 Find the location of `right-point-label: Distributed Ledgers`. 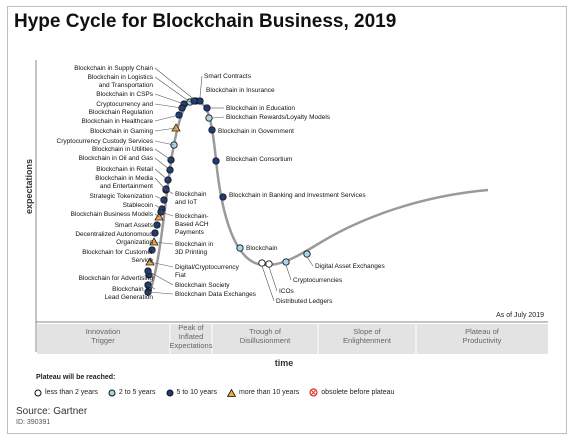

right-point-label: Distributed Ledgers is located at coordinates (304, 301).